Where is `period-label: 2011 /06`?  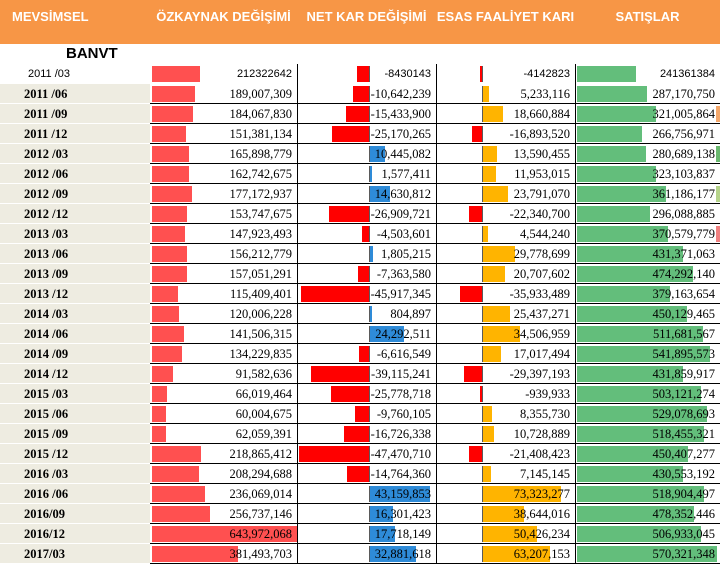 period-label: 2011 /06 is located at coordinates (75, 94).